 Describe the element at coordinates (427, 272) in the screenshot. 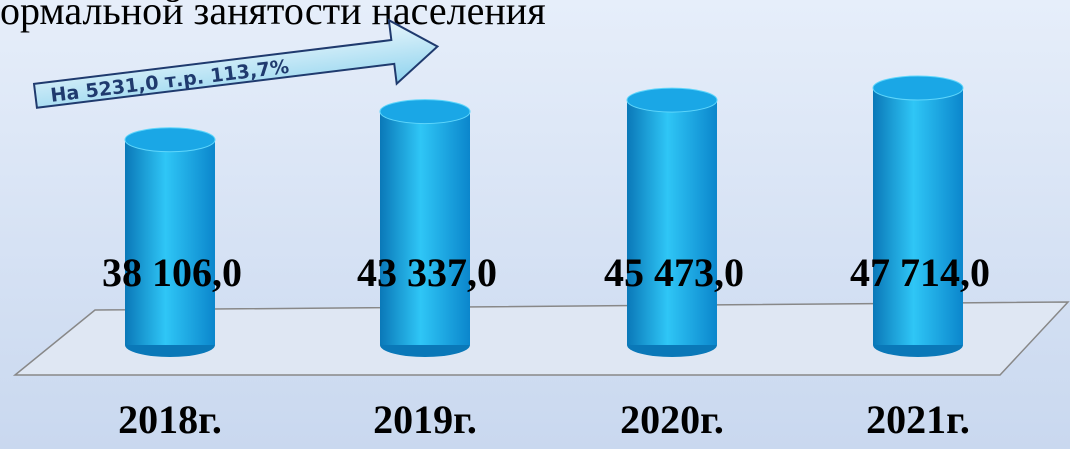

I see `value-label: 43 337,0` at that location.